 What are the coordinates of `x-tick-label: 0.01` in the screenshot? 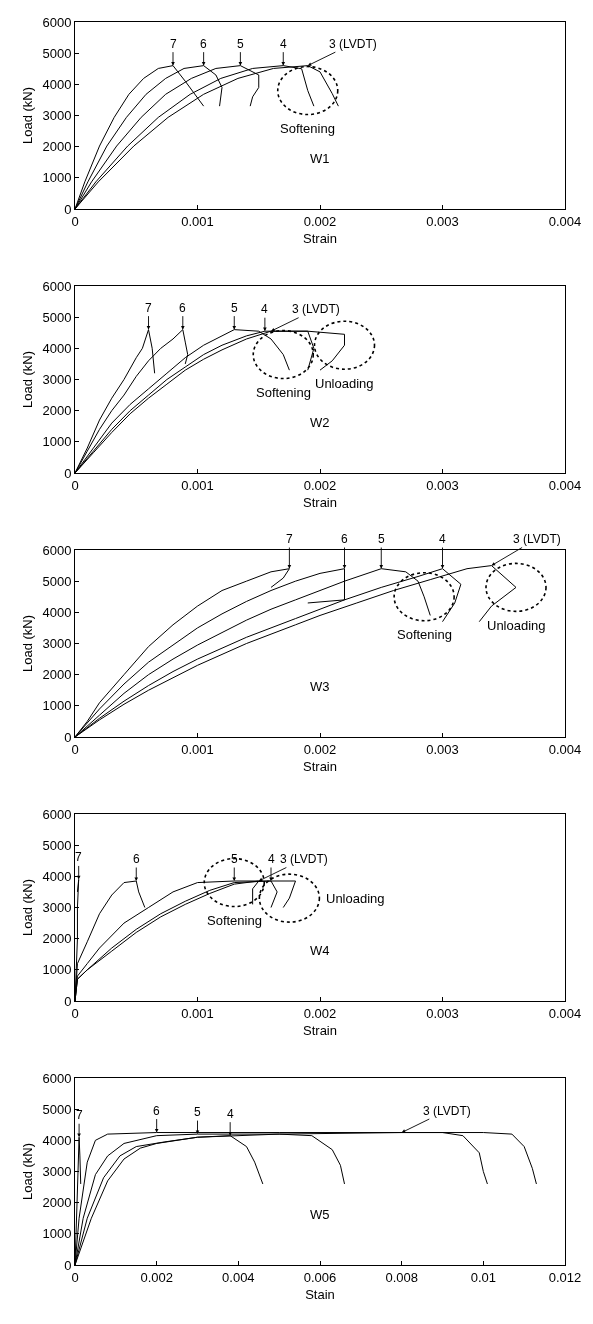 It's located at (483, 1277).